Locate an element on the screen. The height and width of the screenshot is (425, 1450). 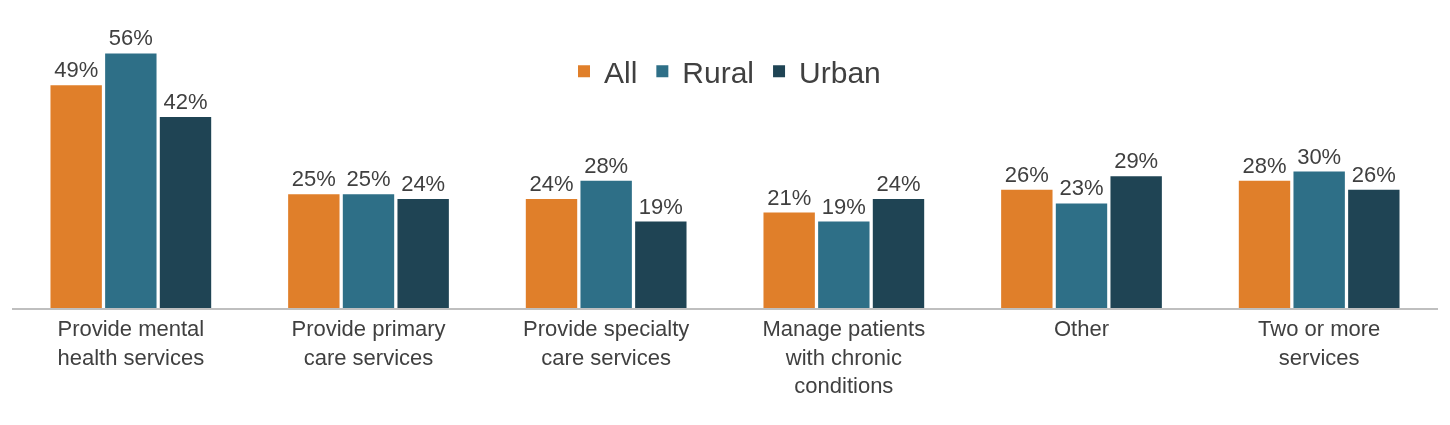
legend-label: All is located at coordinates (621, 73).